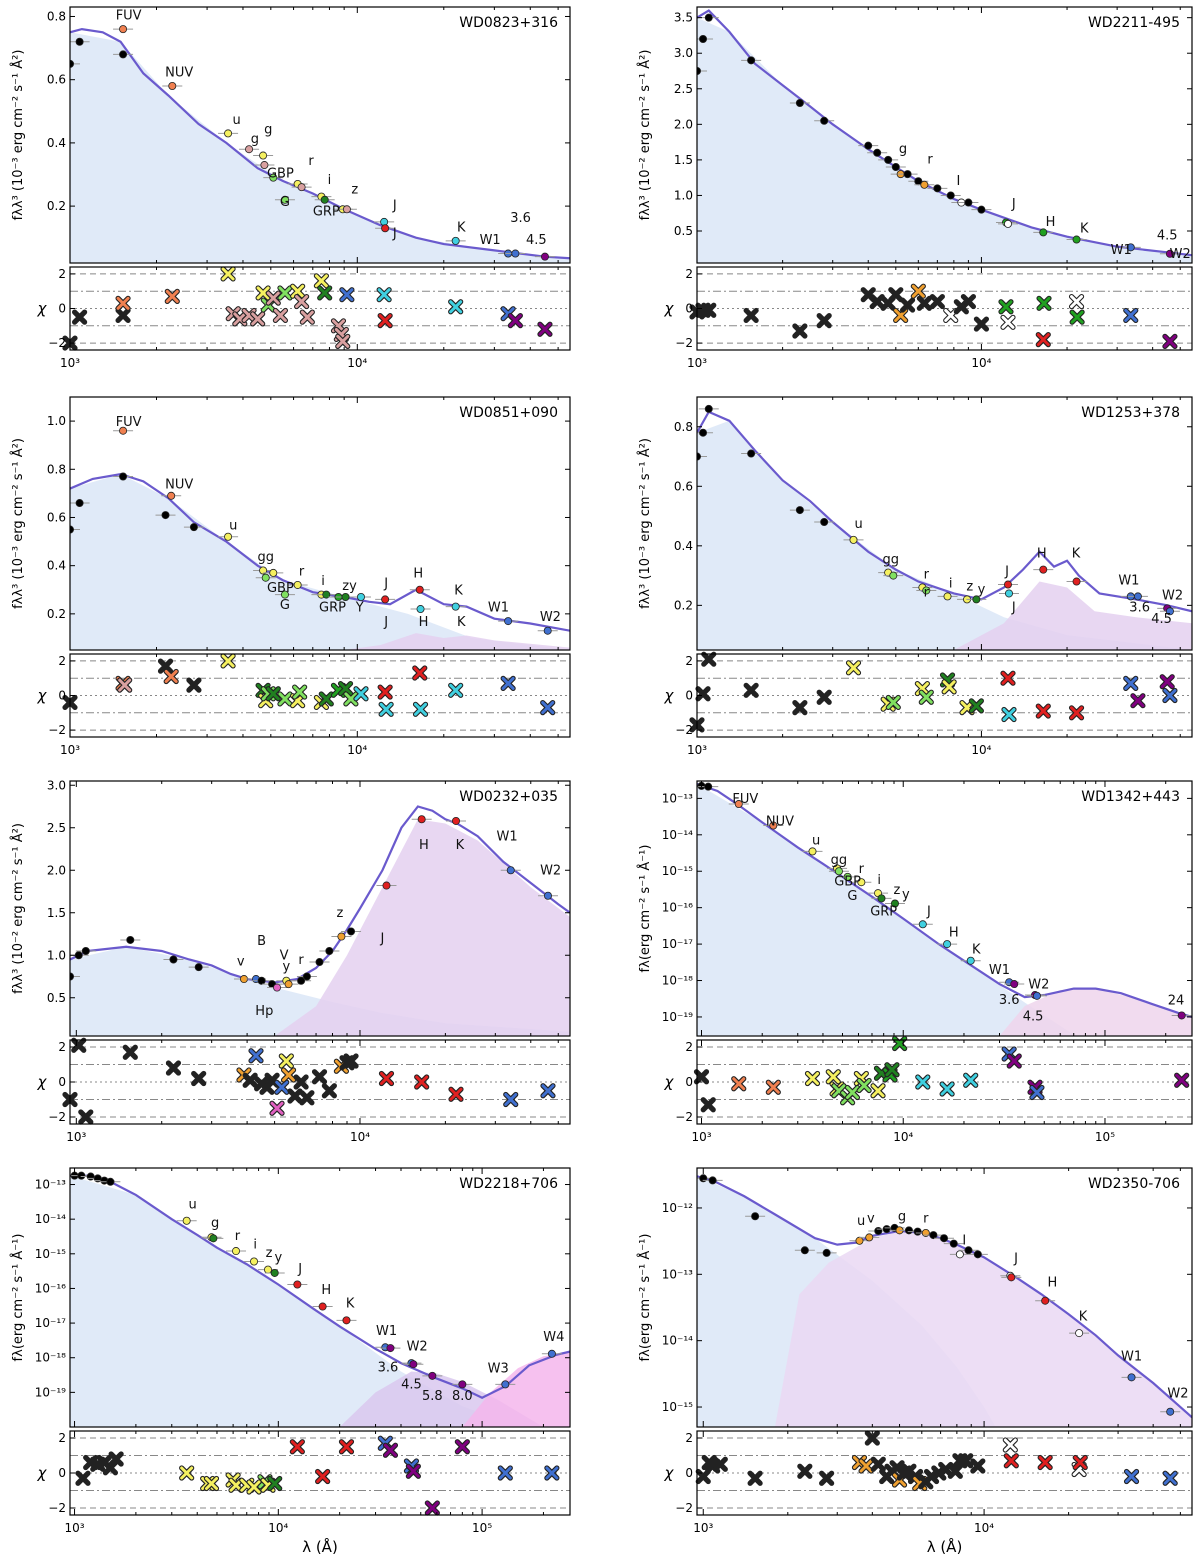 The height and width of the screenshot is (1566, 1200). Describe the element at coordinates (302, 571) in the screenshot. I see `filter-label: r` at that location.